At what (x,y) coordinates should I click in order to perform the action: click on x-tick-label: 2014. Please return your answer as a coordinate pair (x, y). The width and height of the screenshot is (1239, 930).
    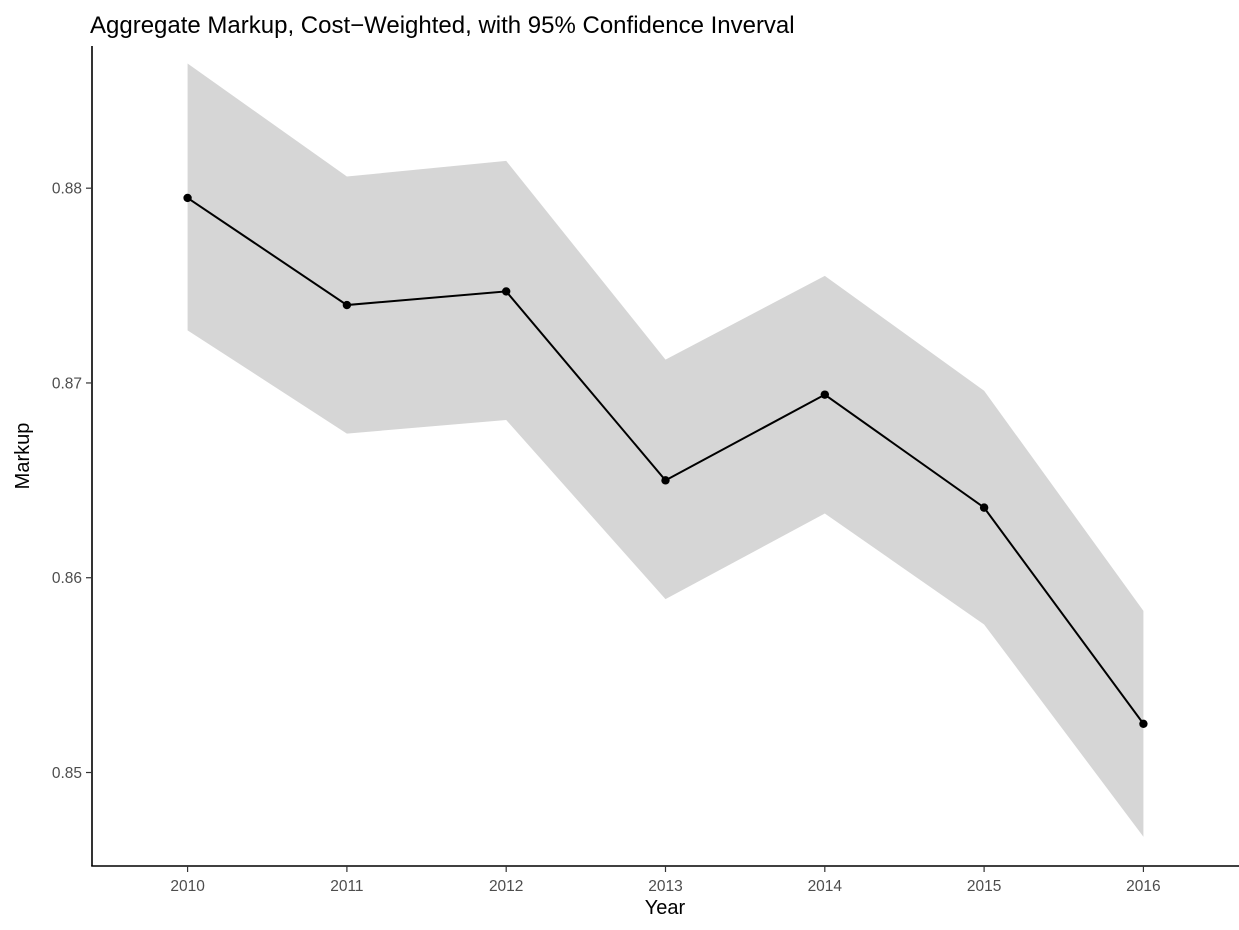
    Looking at the image, I should click on (825, 886).